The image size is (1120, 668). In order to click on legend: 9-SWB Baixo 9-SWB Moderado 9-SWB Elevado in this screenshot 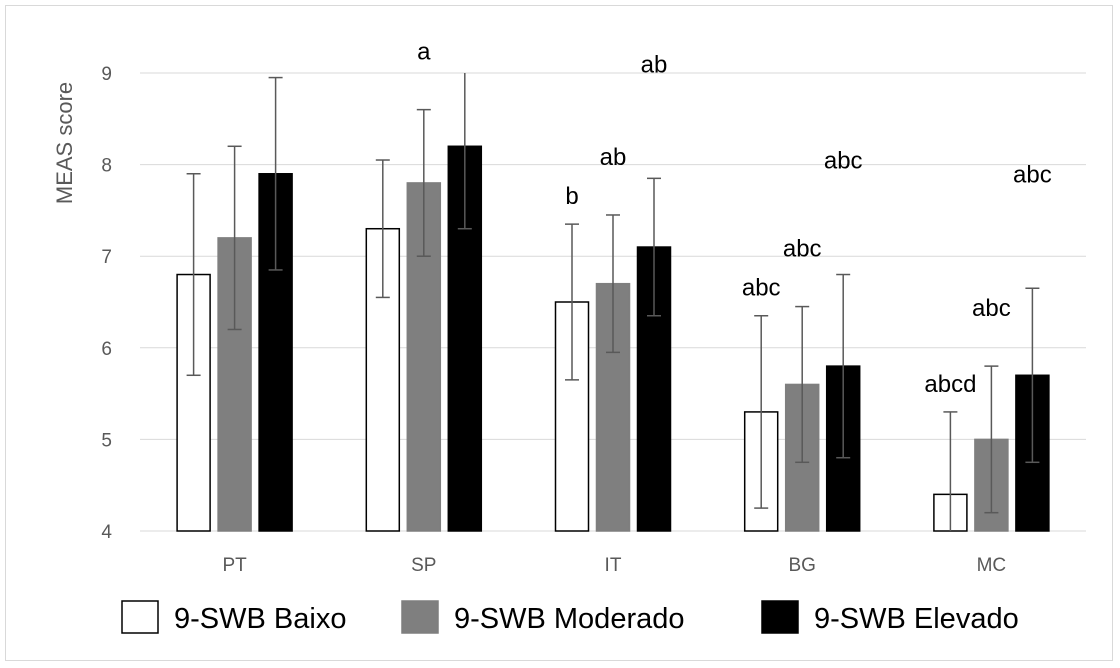, I will do `click(570, 617)`.